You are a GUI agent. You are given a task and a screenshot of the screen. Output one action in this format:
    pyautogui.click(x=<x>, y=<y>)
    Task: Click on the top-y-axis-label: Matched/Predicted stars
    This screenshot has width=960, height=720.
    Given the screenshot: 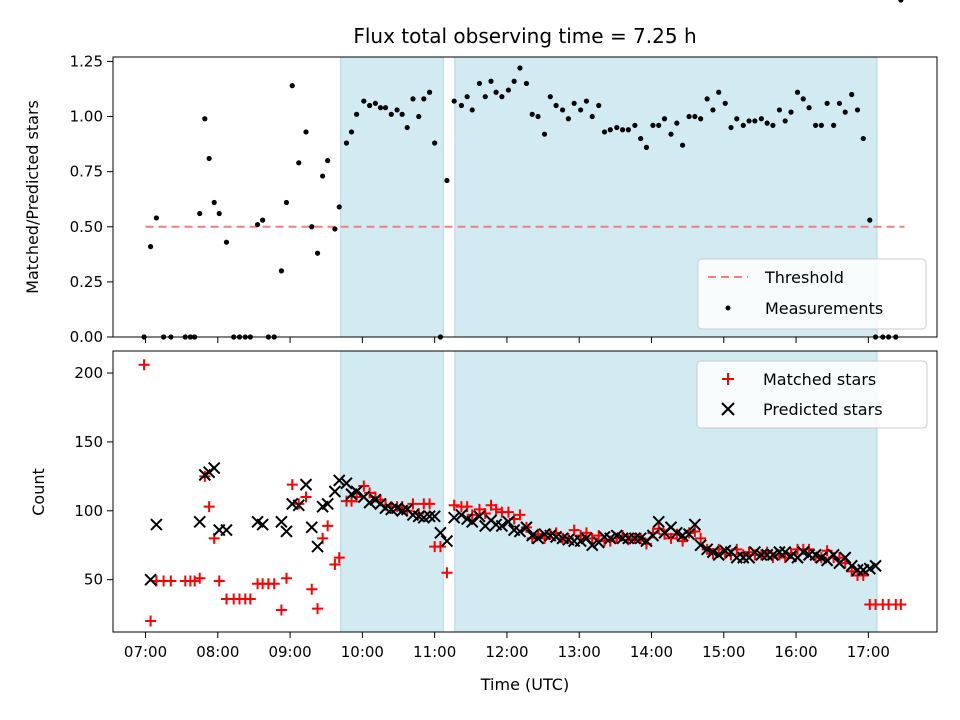 What is the action you would take?
    pyautogui.click(x=32, y=197)
    